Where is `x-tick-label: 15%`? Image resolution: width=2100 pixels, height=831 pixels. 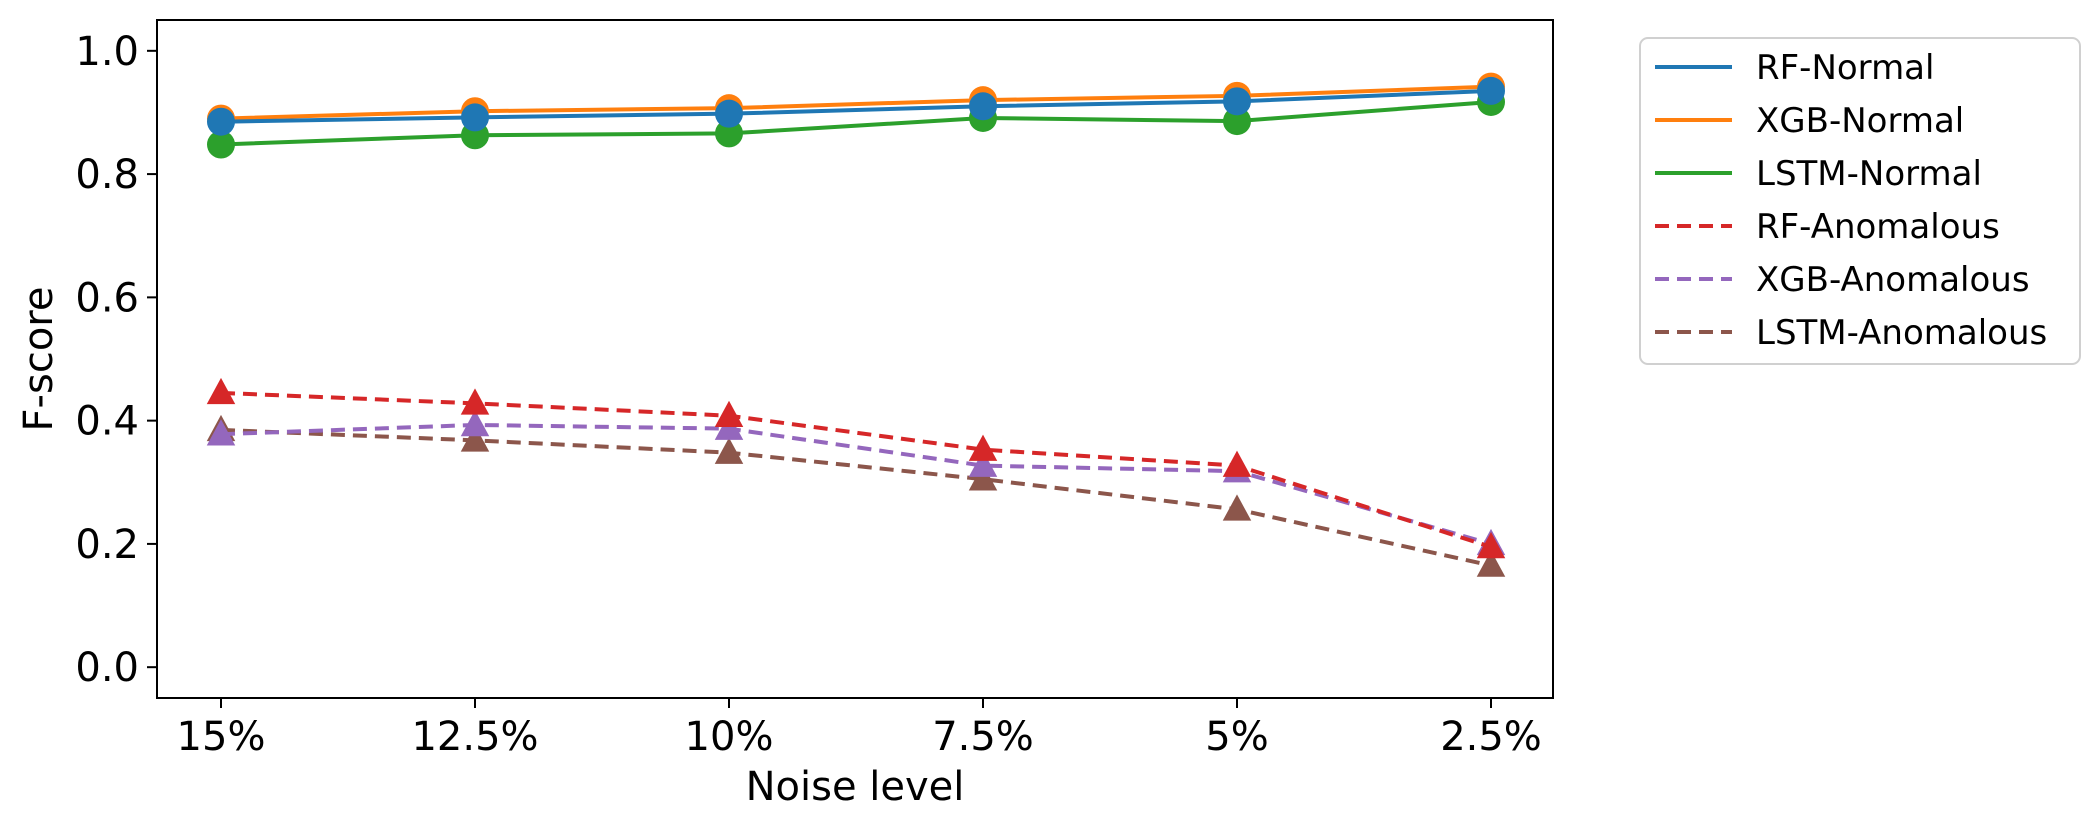
x-tick-label: 15% is located at coordinates (221, 737).